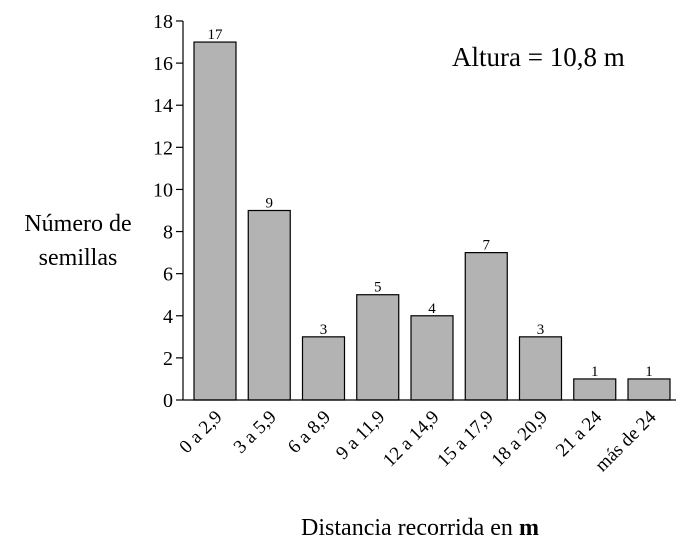 The width and height of the screenshot is (689, 545). What do you see at coordinates (168, 275) in the screenshot?
I see `y-tick-label: 6` at bounding box center [168, 275].